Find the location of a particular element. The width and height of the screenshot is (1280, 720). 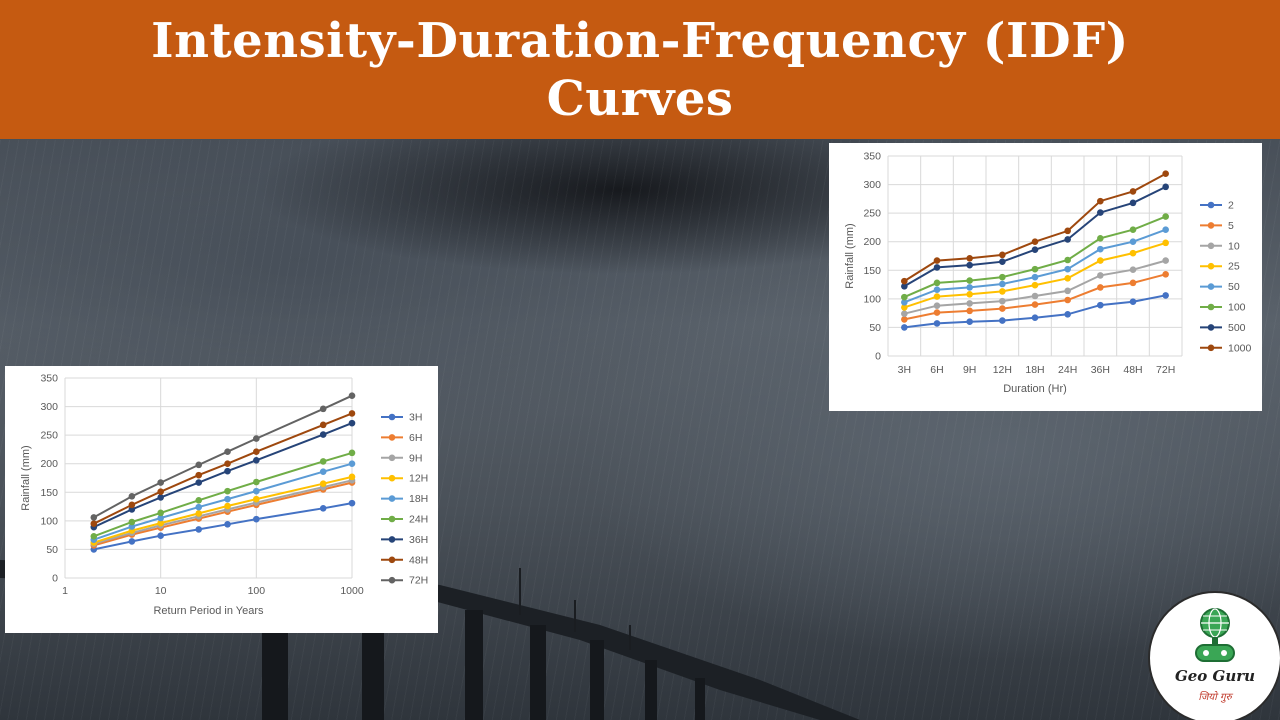

x-tick-label: 72H is located at coordinates (1165, 370).